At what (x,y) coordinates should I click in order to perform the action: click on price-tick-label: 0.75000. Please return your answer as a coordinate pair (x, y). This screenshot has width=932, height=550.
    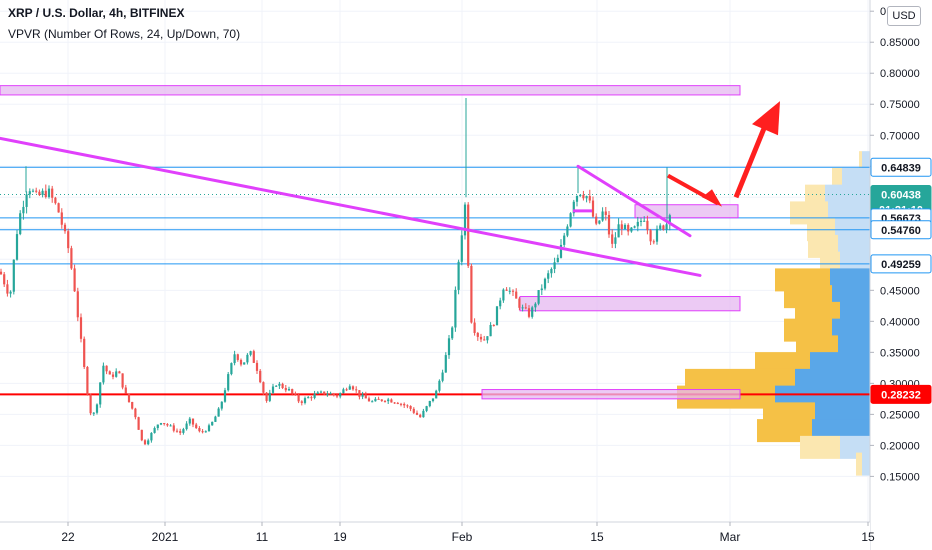
    Looking at the image, I should click on (900, 105).